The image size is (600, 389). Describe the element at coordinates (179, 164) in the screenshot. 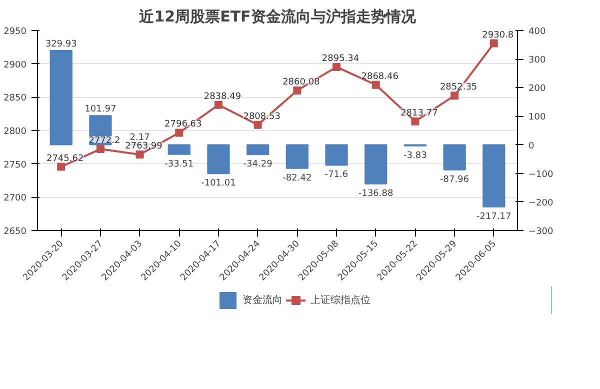

I see `data-label: -33.51` at that location.